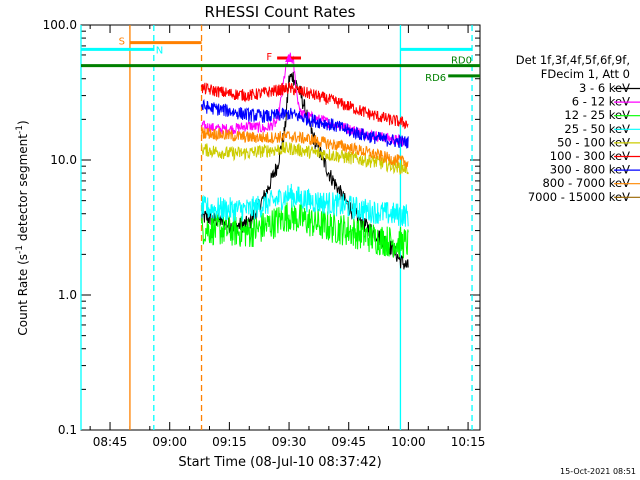 The width and height of the screenshot is (640, 480). Describe the element at coordinates (597, 129) in the screenshot. I see `legend-entry-label: 25 - 50 keV` at that location.